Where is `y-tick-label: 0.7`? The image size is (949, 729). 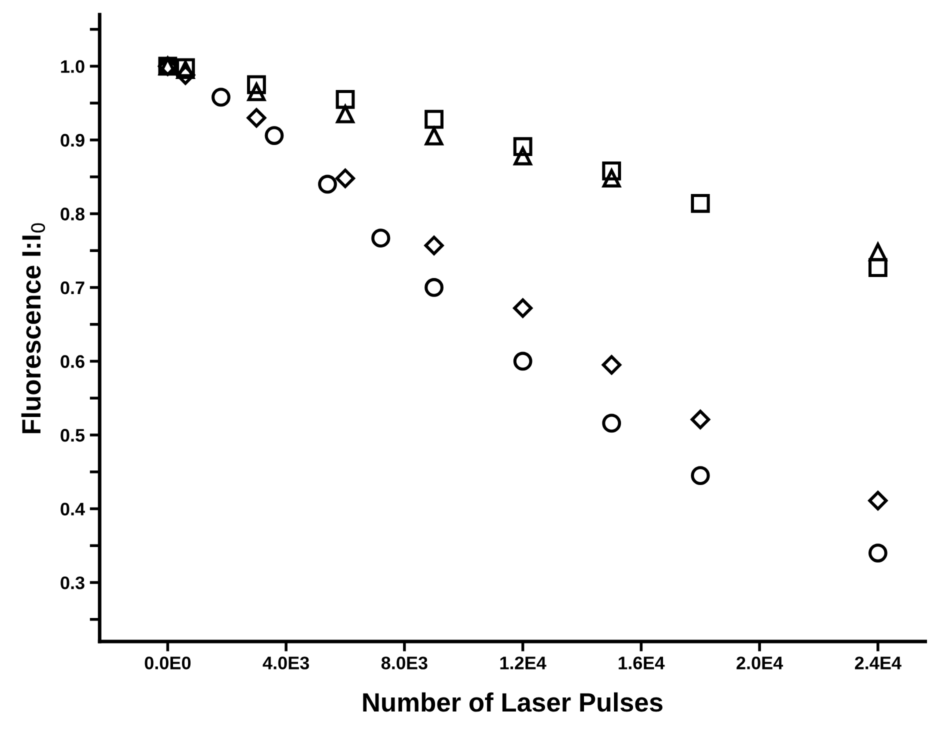
y-tick-label: 0.7 is located at coordinates (72, 287).